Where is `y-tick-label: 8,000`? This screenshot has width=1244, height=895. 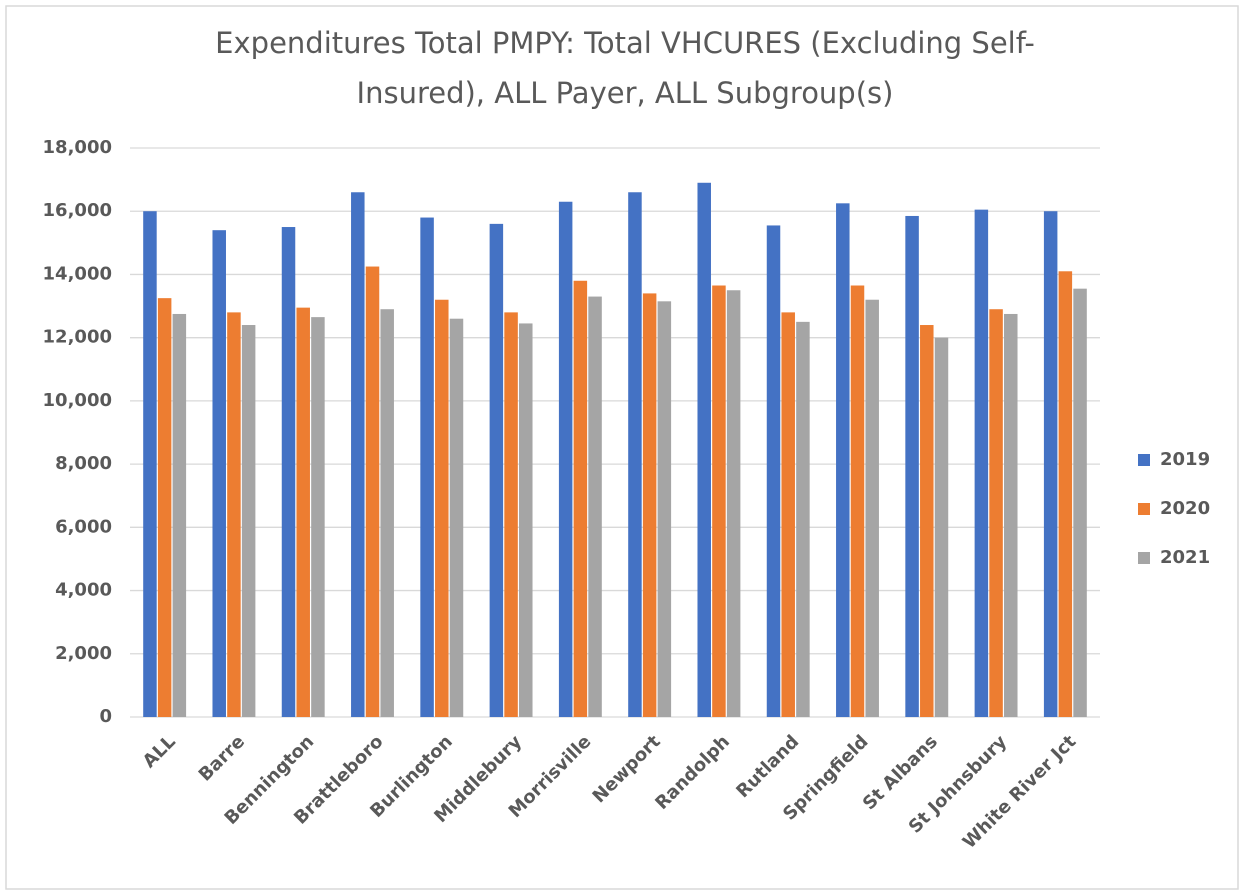
y-tick-label: 8,000 is located at coordinates (83, 463).